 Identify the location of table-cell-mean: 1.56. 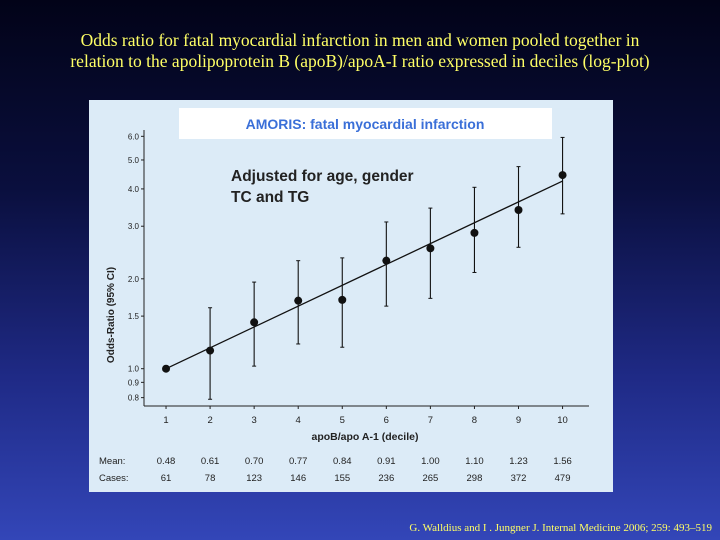
(562, 461).